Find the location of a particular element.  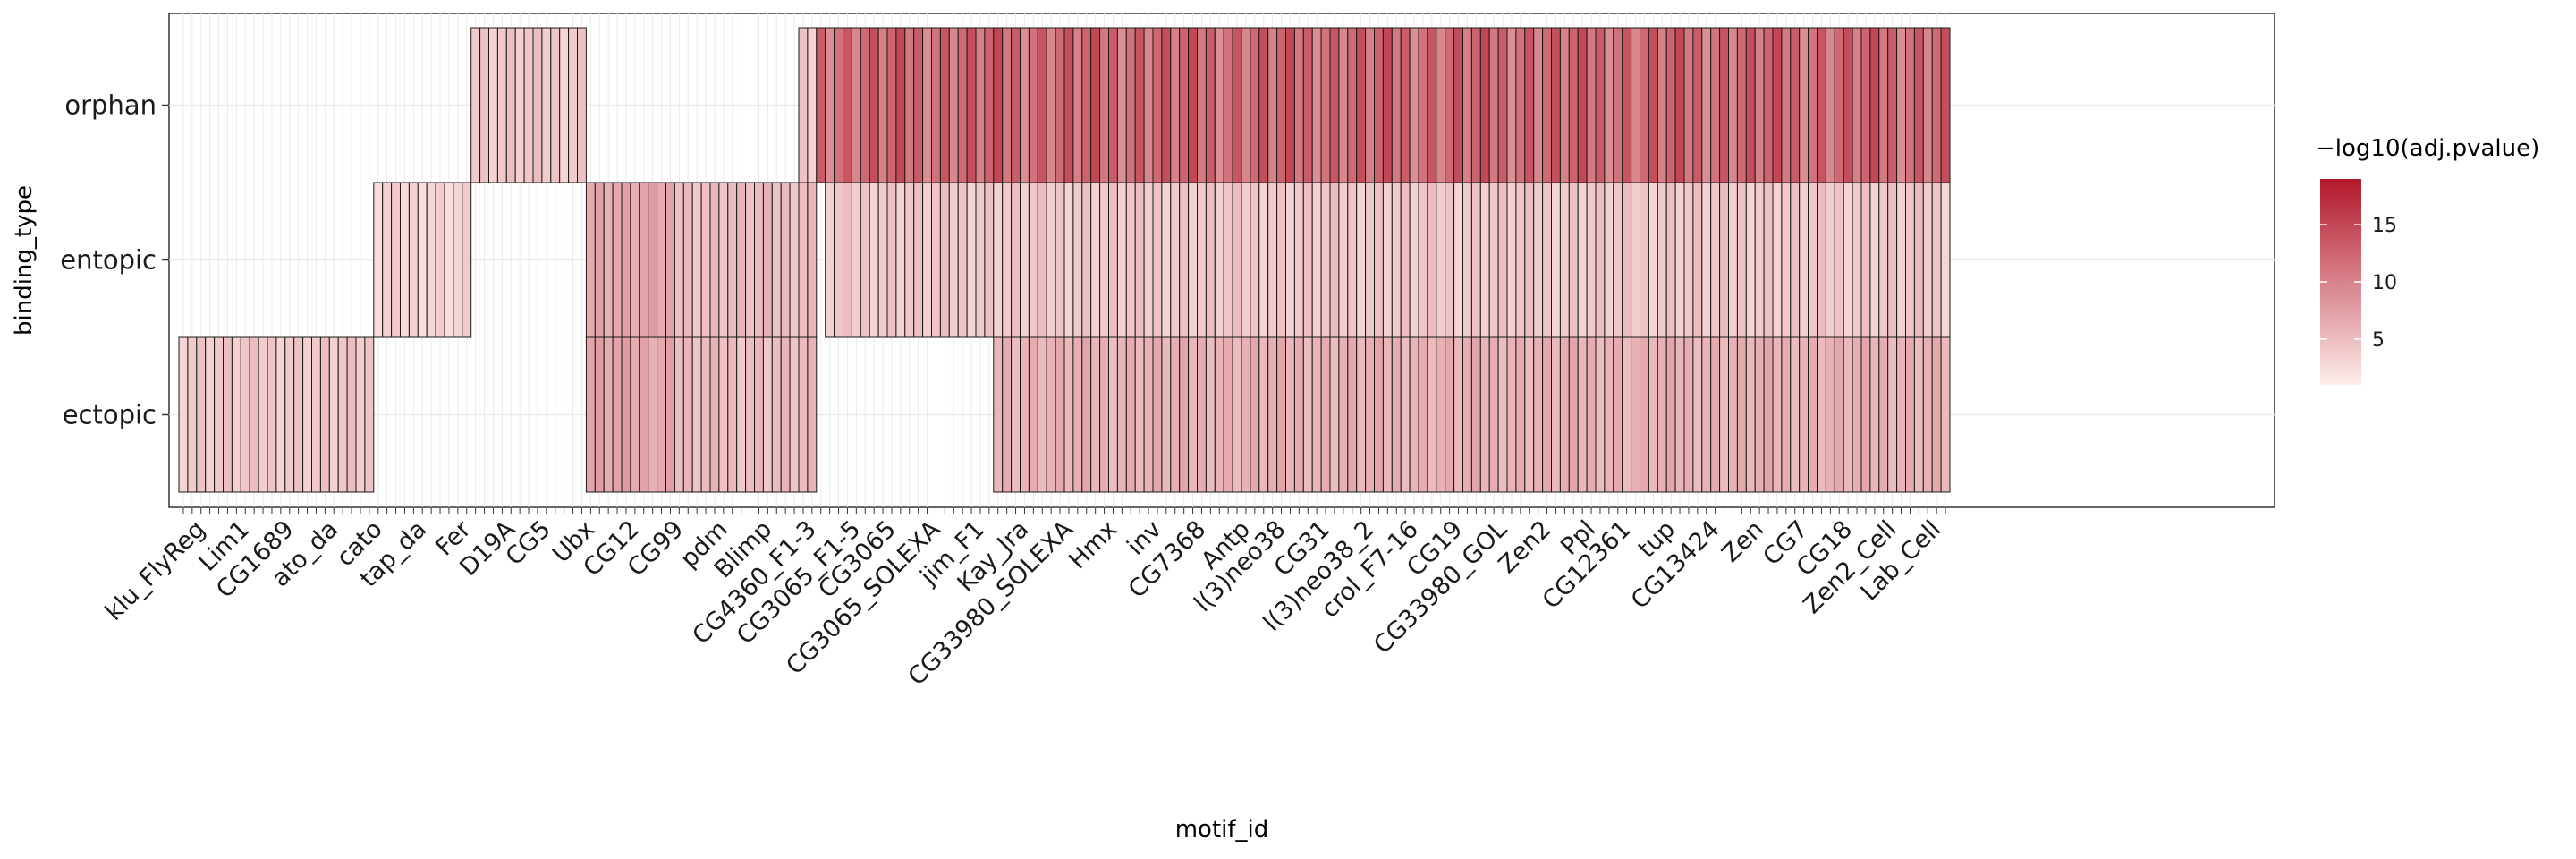

y-tick-label: entopic is located at coordinates (108, 260).